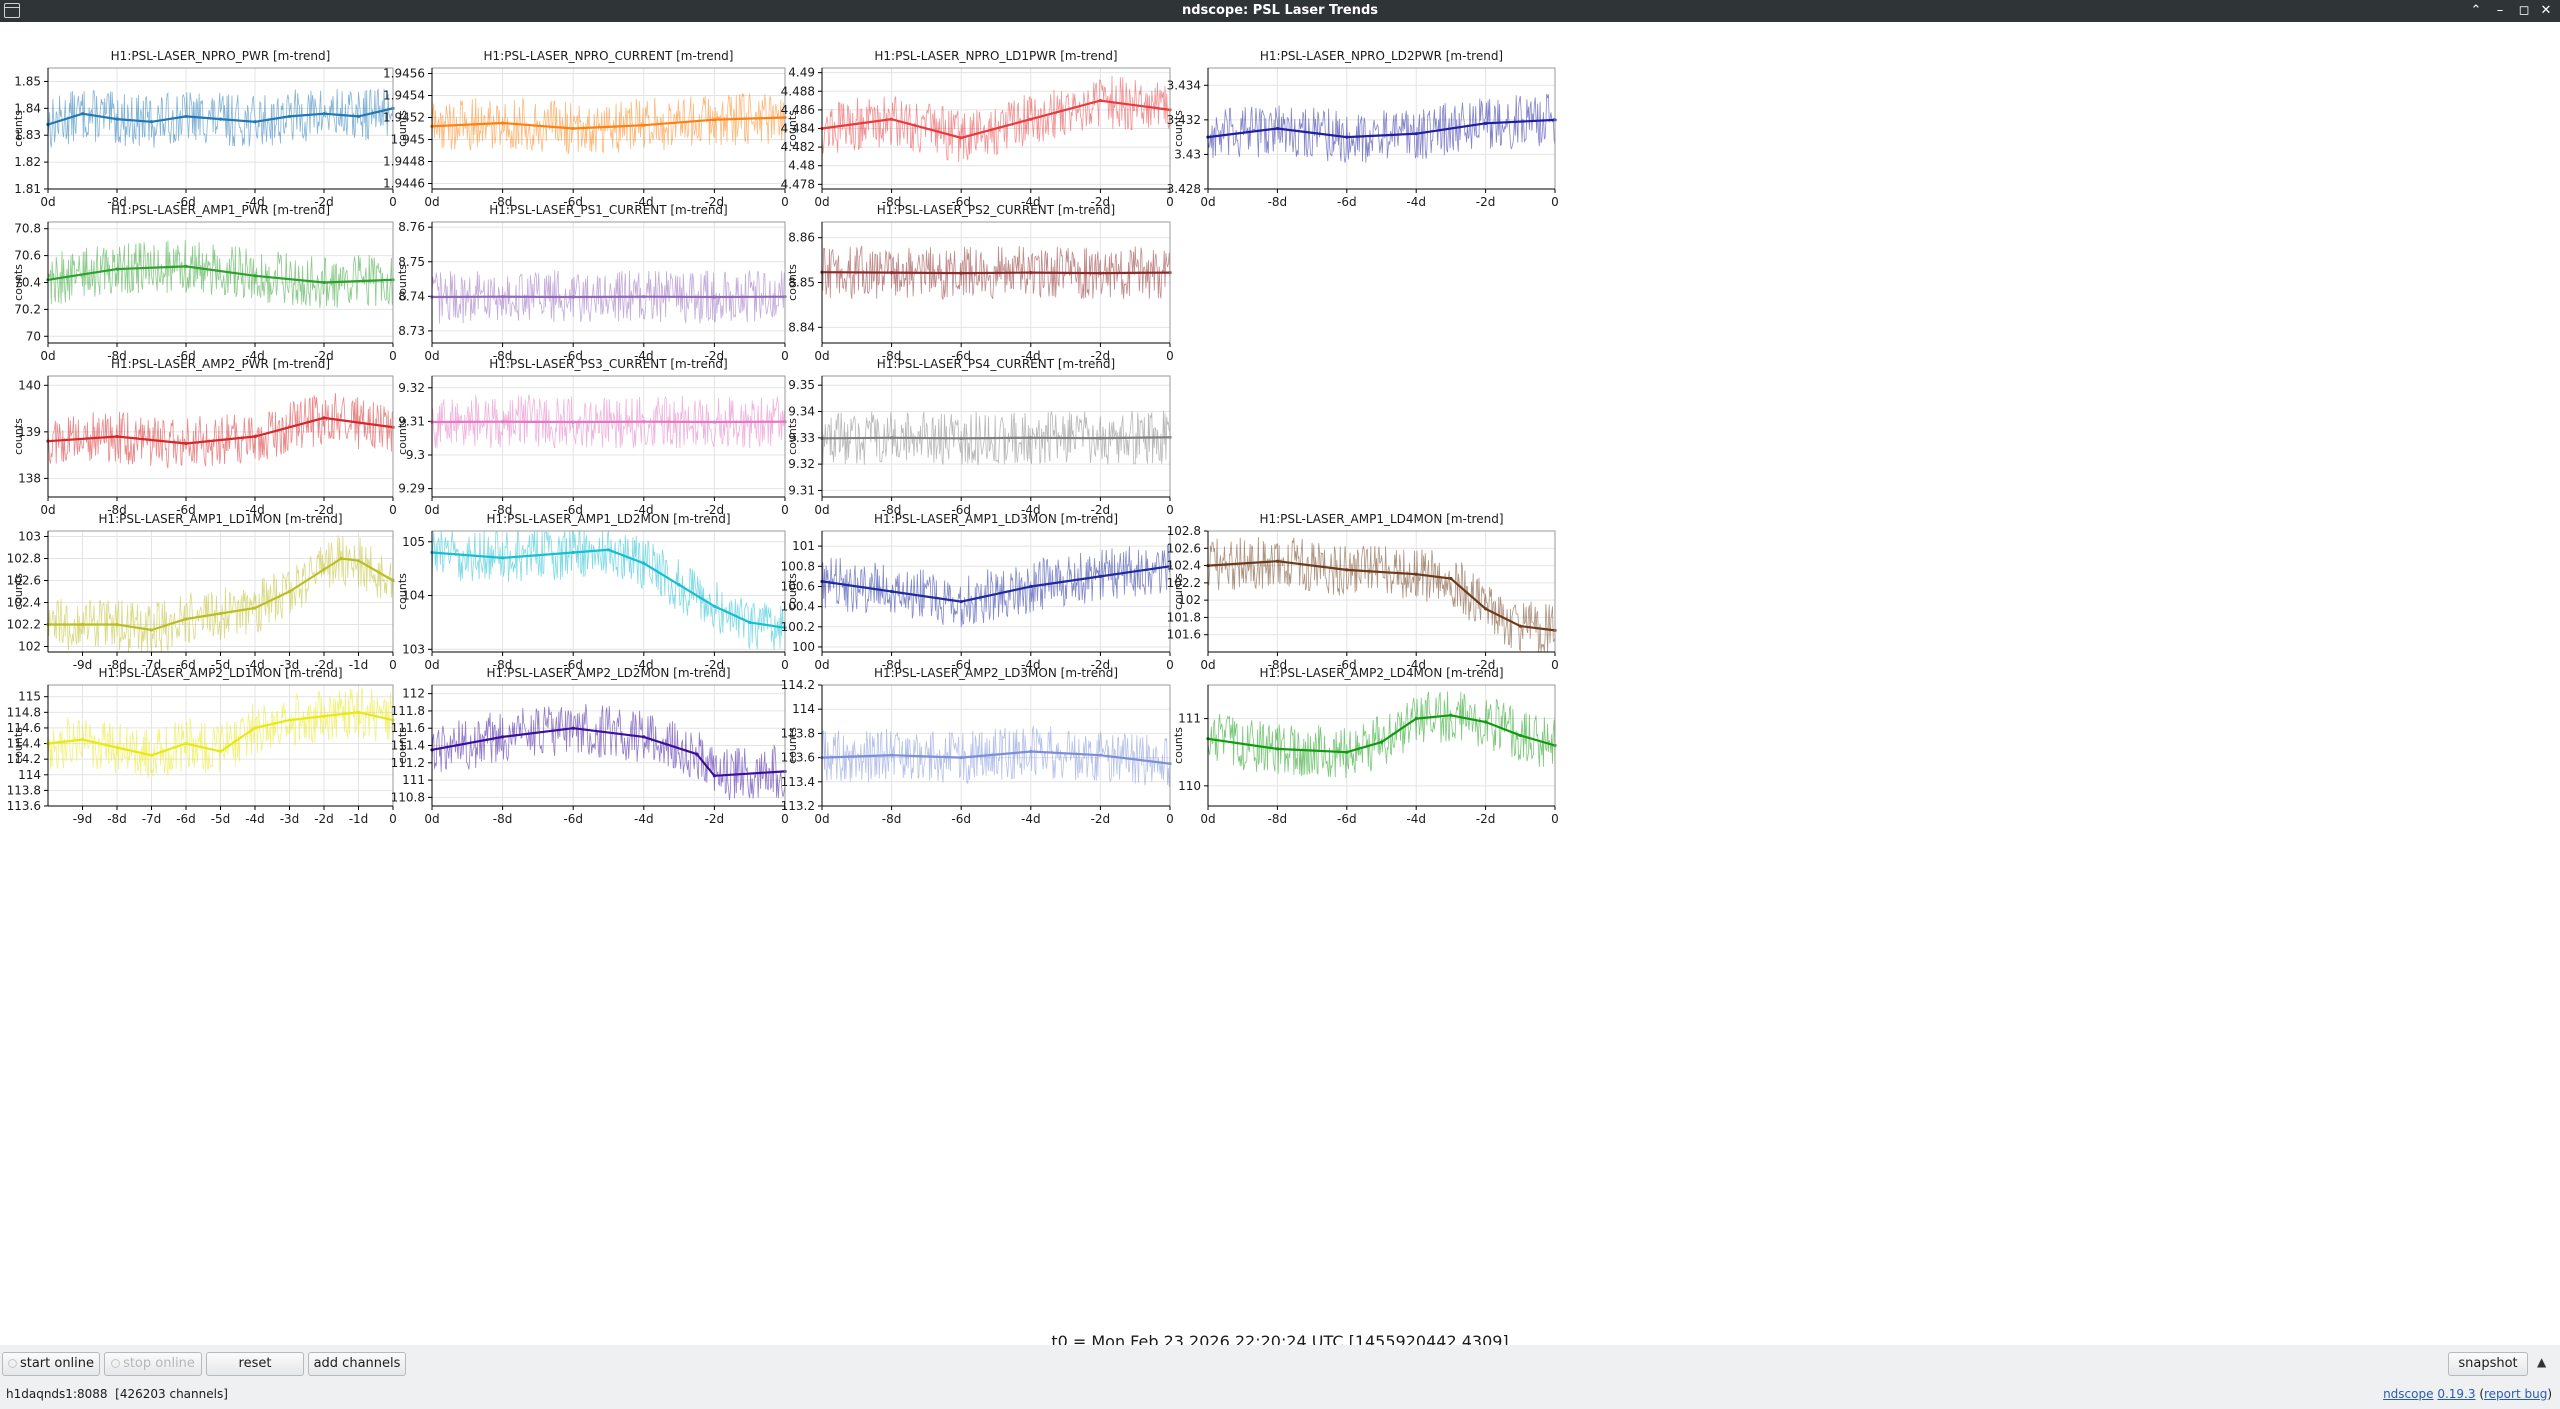 This screenshot has width=2560, height=1409. What do you see at coordinates (153, 1364) in the screenshot?
I see `stop-online-button: stop online` at bounding box center [153, 1364].